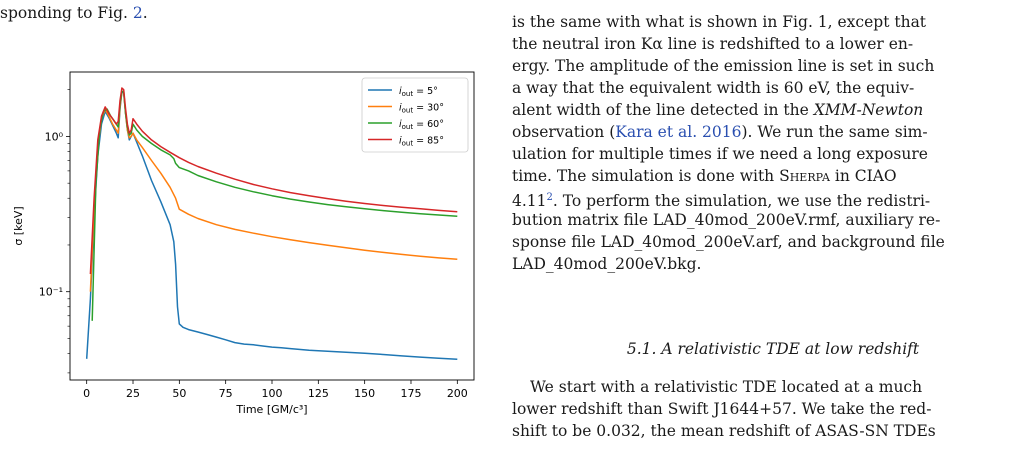 The image size is (1036, 451). What do you see at coordinates (678, 132) in the screenshot?
I see `citation-link: Kara et al. 2016` at bounding box center [678, 132].